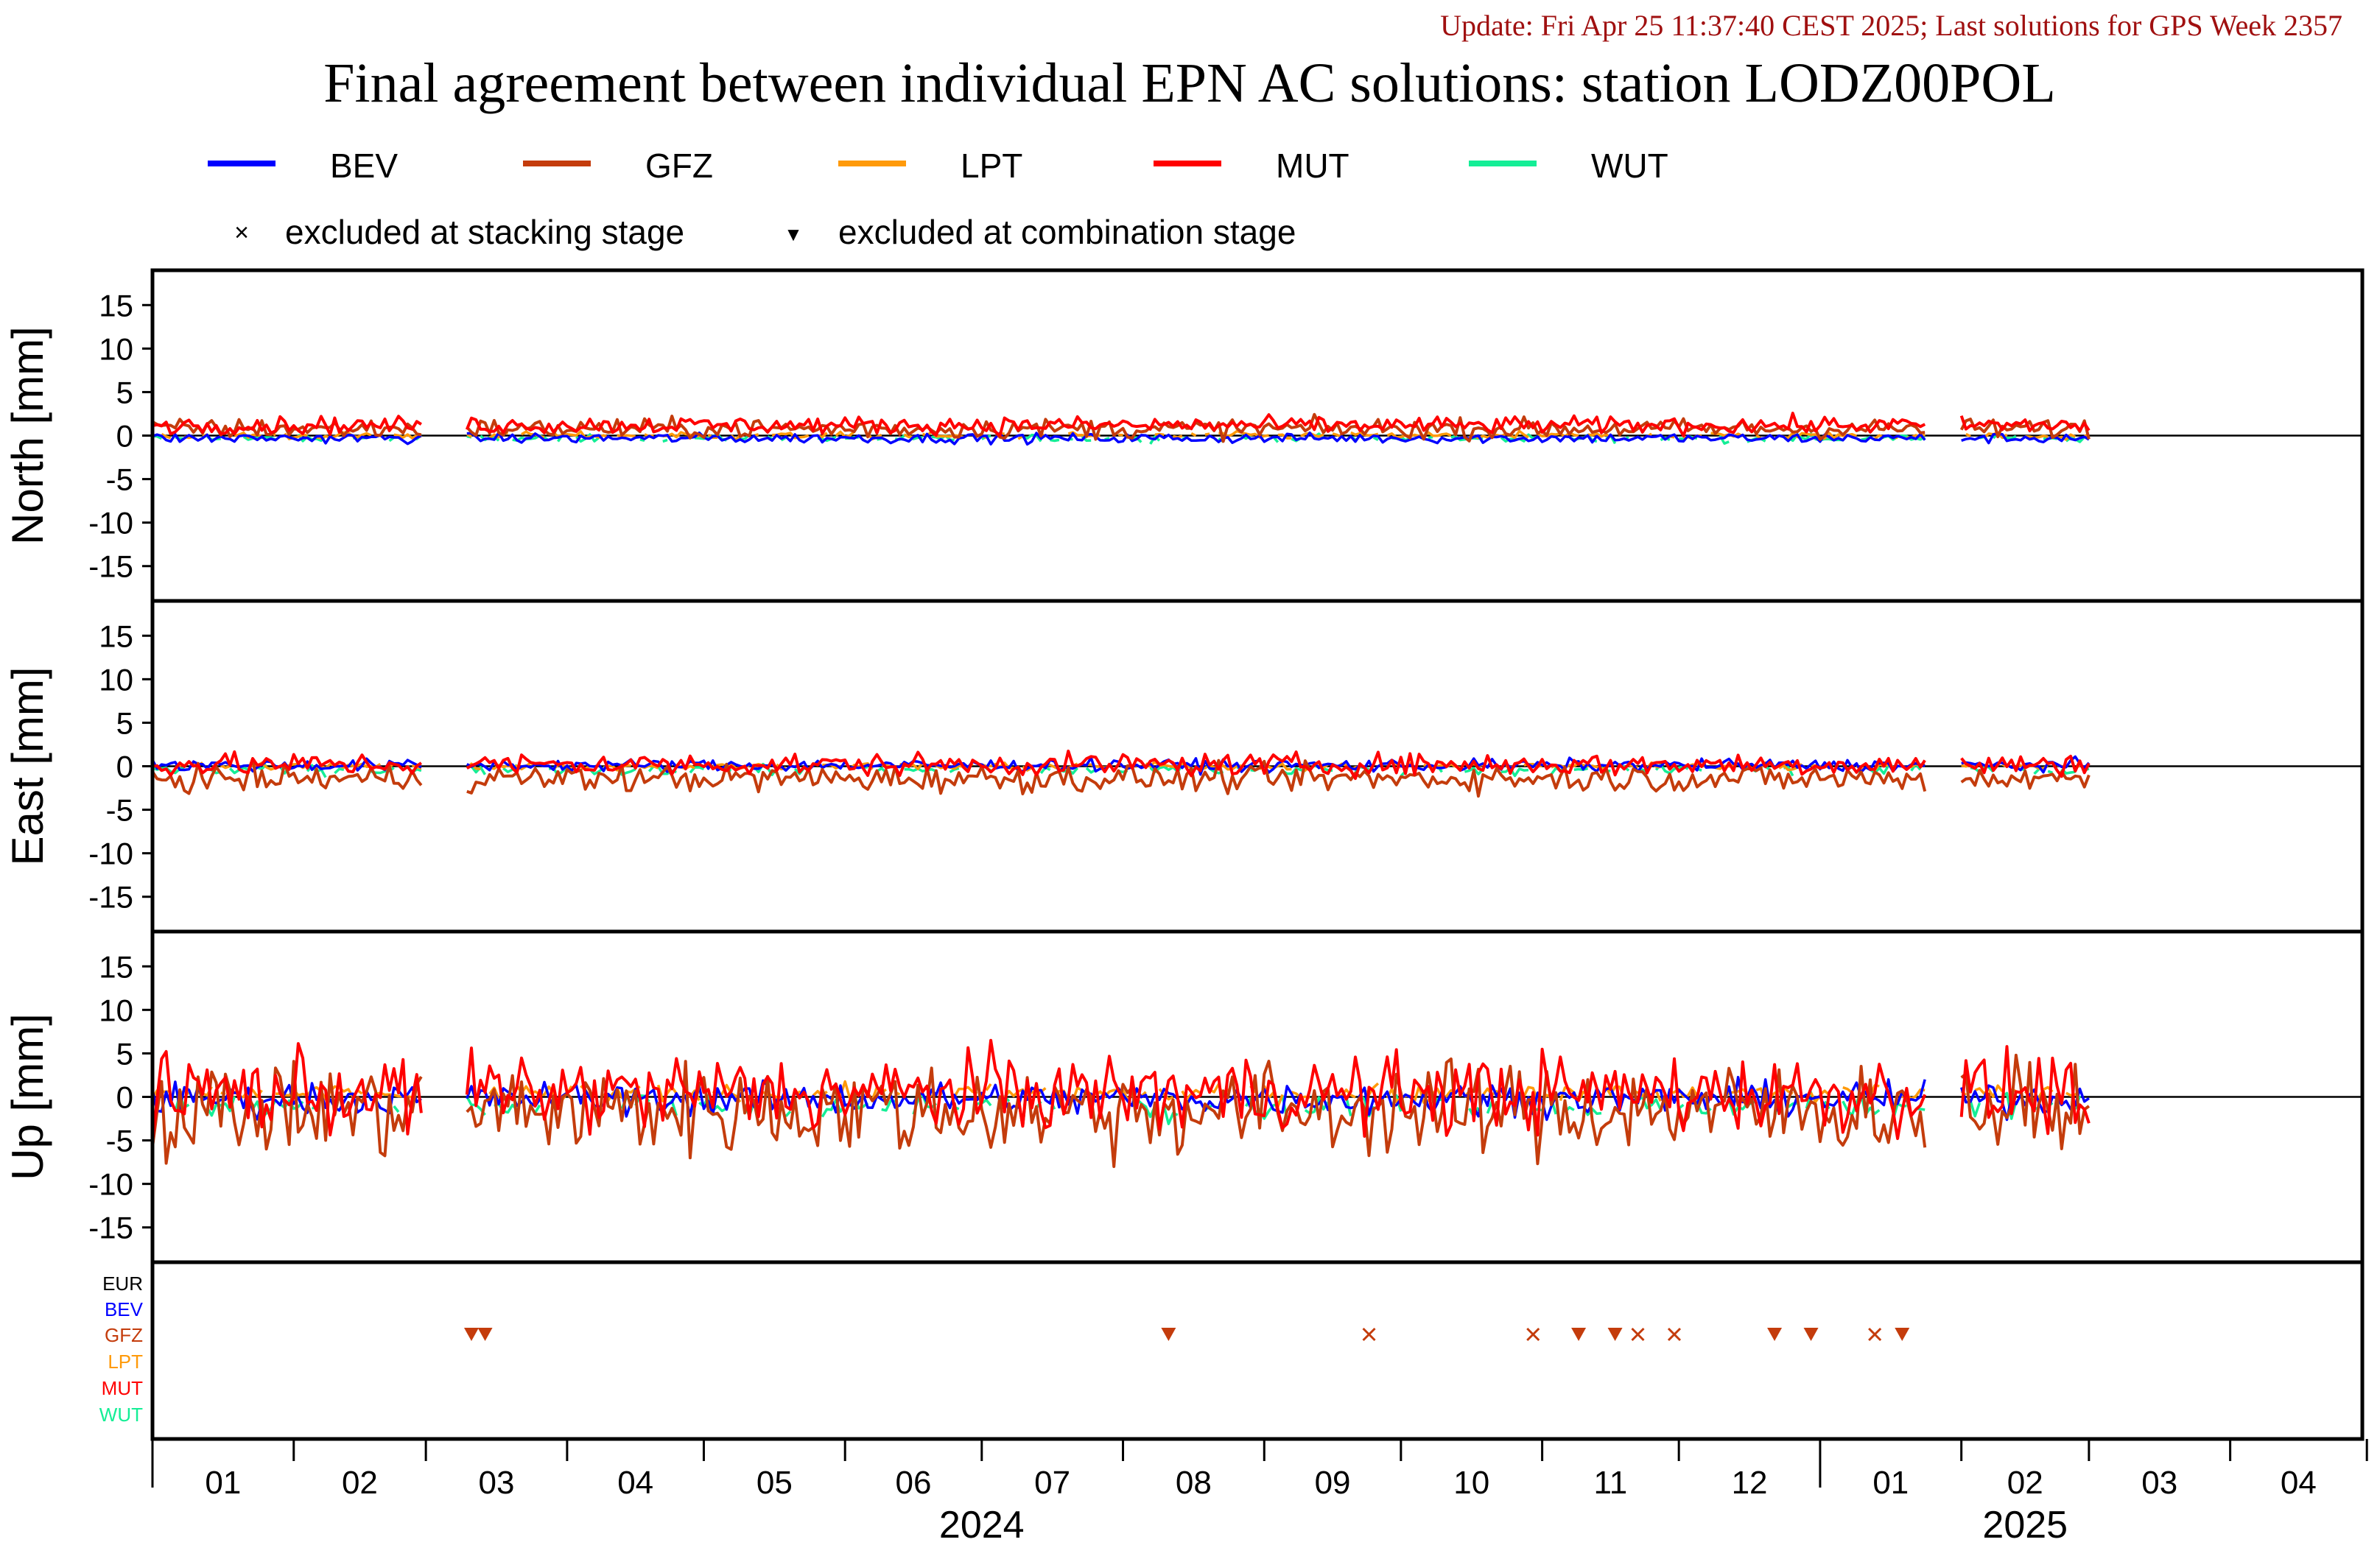 The image size is (2380, 1545). Describe the element at coordinates (1333, 1483) in the screenshot. I see `month-label: 09` at that location.